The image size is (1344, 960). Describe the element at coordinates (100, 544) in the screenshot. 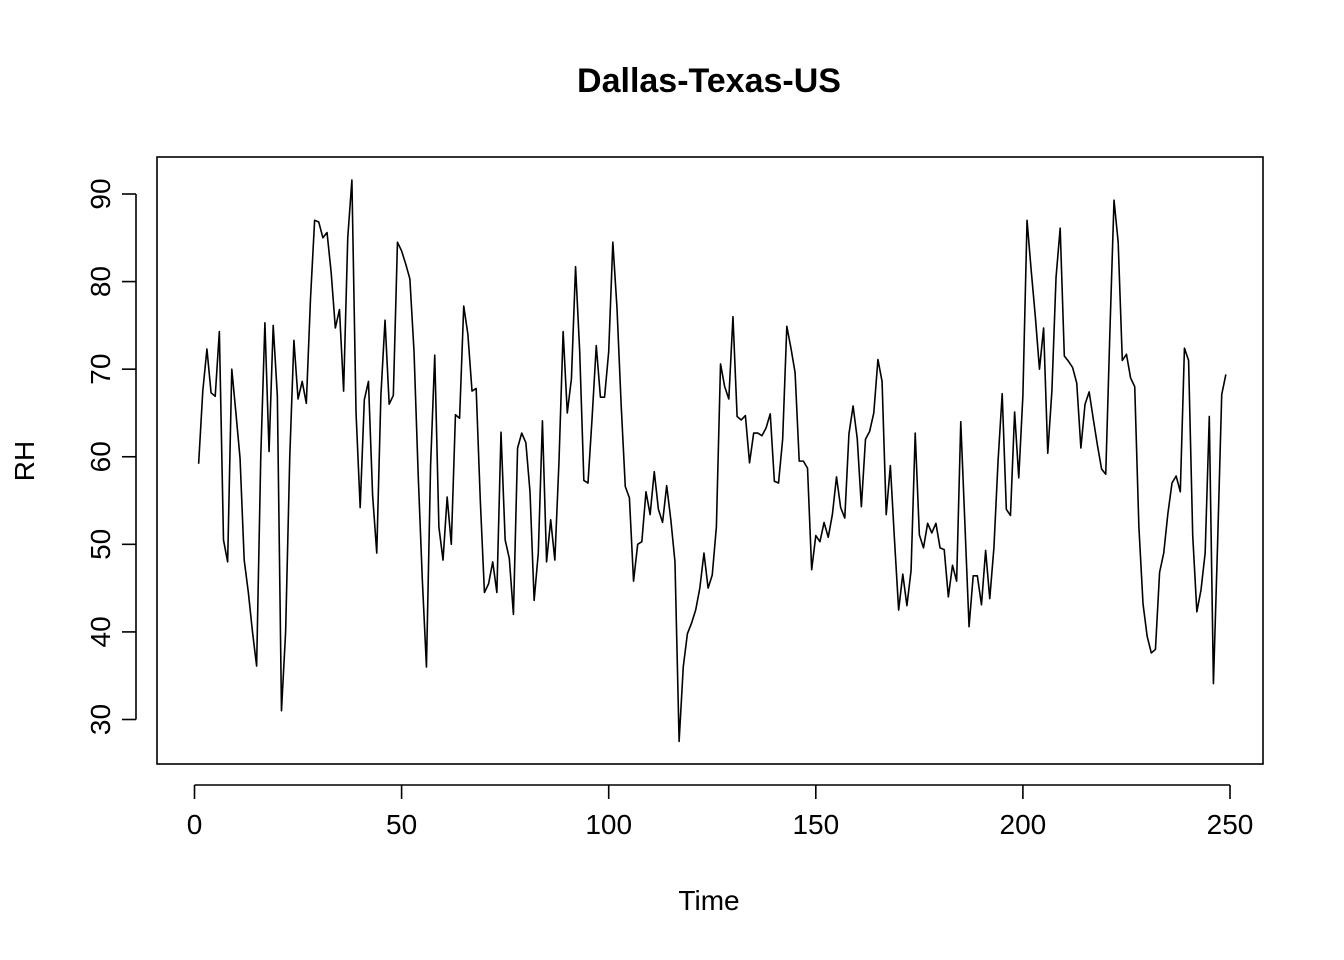

I see `y-tick-label: 50` at that location.